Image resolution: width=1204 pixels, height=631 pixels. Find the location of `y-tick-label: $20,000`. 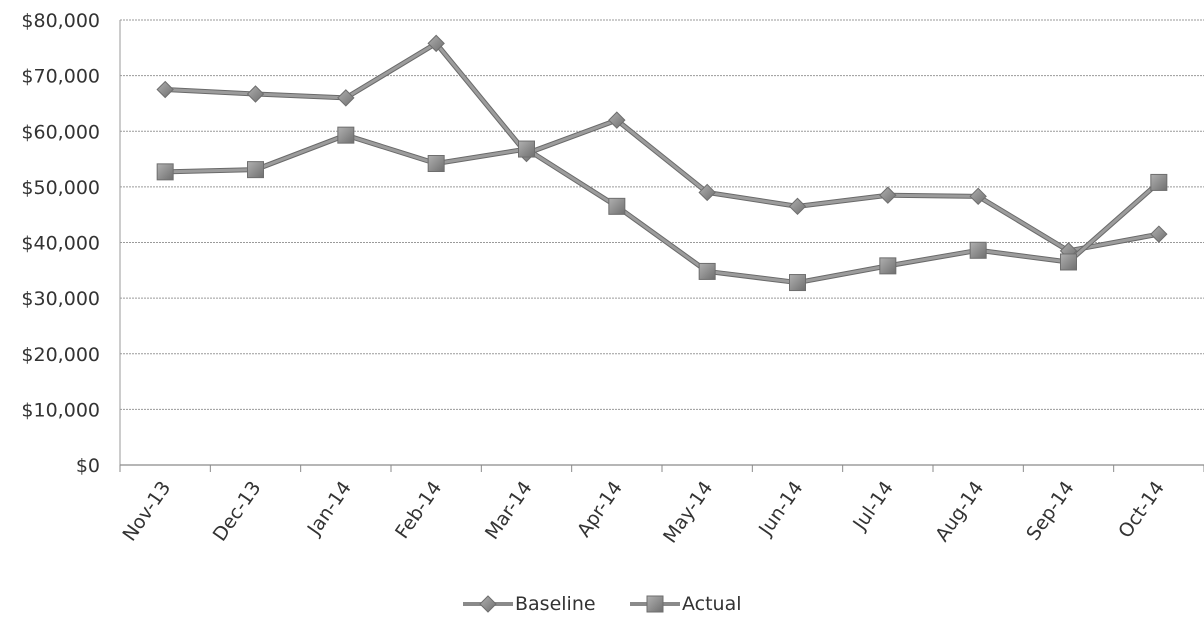

y-tick-label: $20,000 is located at coordinates (60, 355).